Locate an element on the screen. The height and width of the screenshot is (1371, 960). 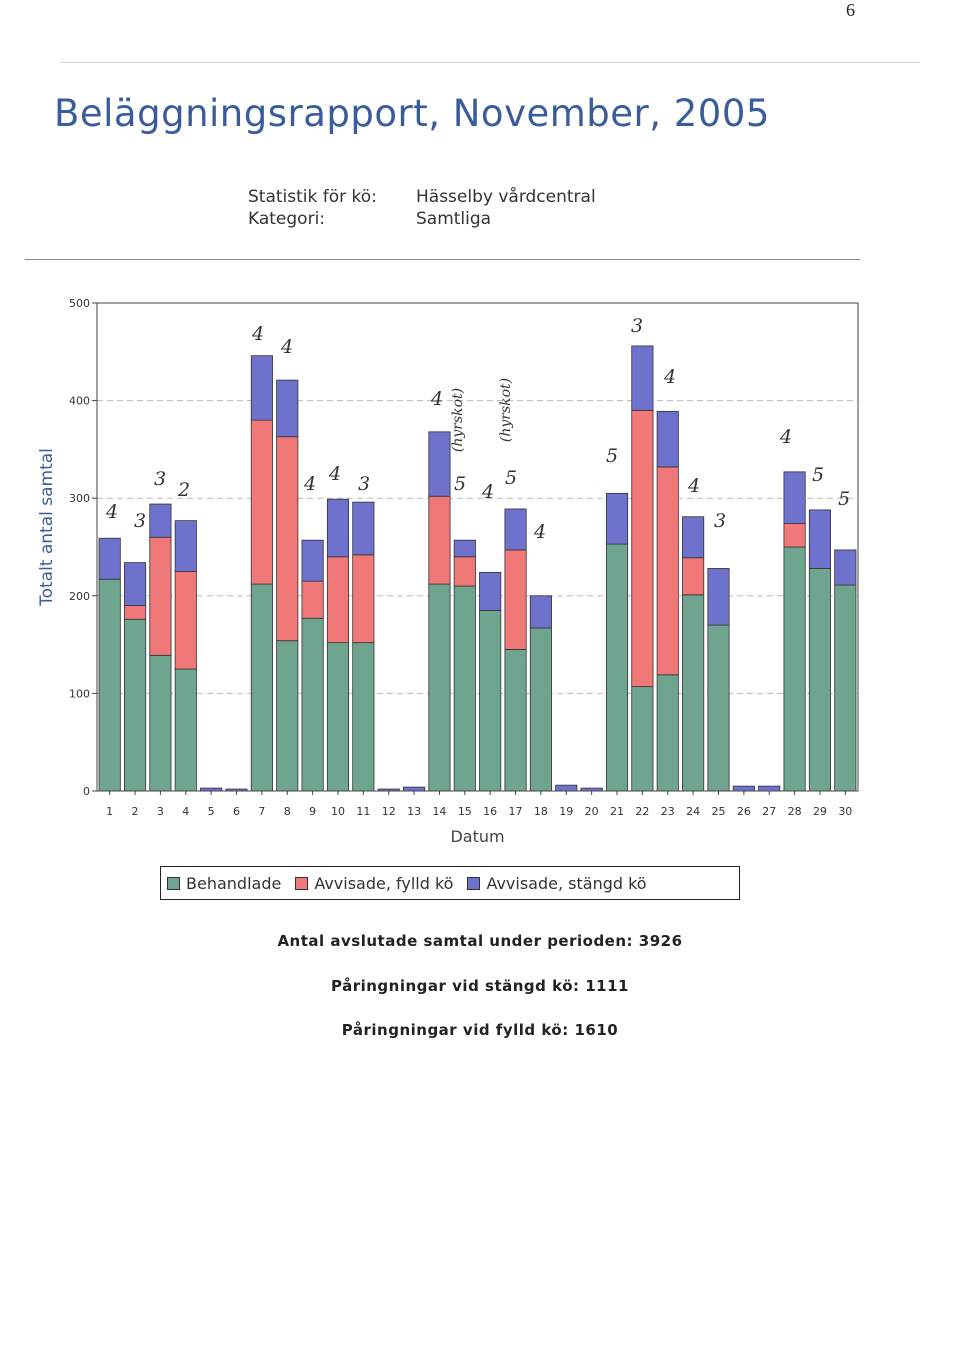
x-tick-label: 23 is located at coordinates (668, 811).